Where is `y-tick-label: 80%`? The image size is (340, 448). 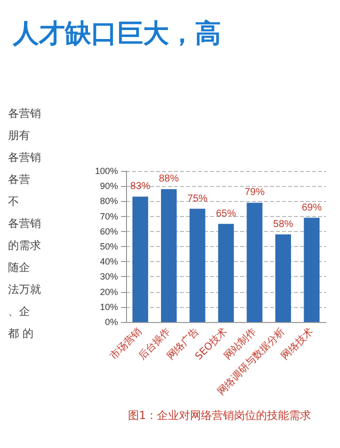
y-tick-label: 80% is located at coordinates (109, 201).